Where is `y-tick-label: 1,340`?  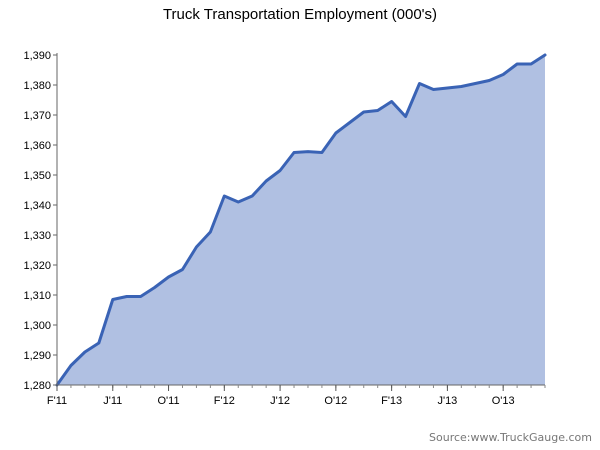 y-tick-label: 1,340 is located at coordinates (37, 206).